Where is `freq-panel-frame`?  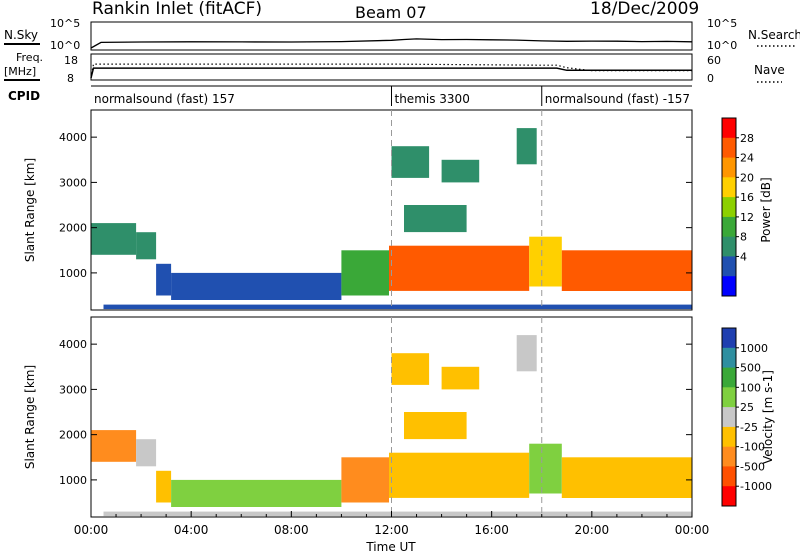 freq-panel-frame is located at coordinates (391, 67).